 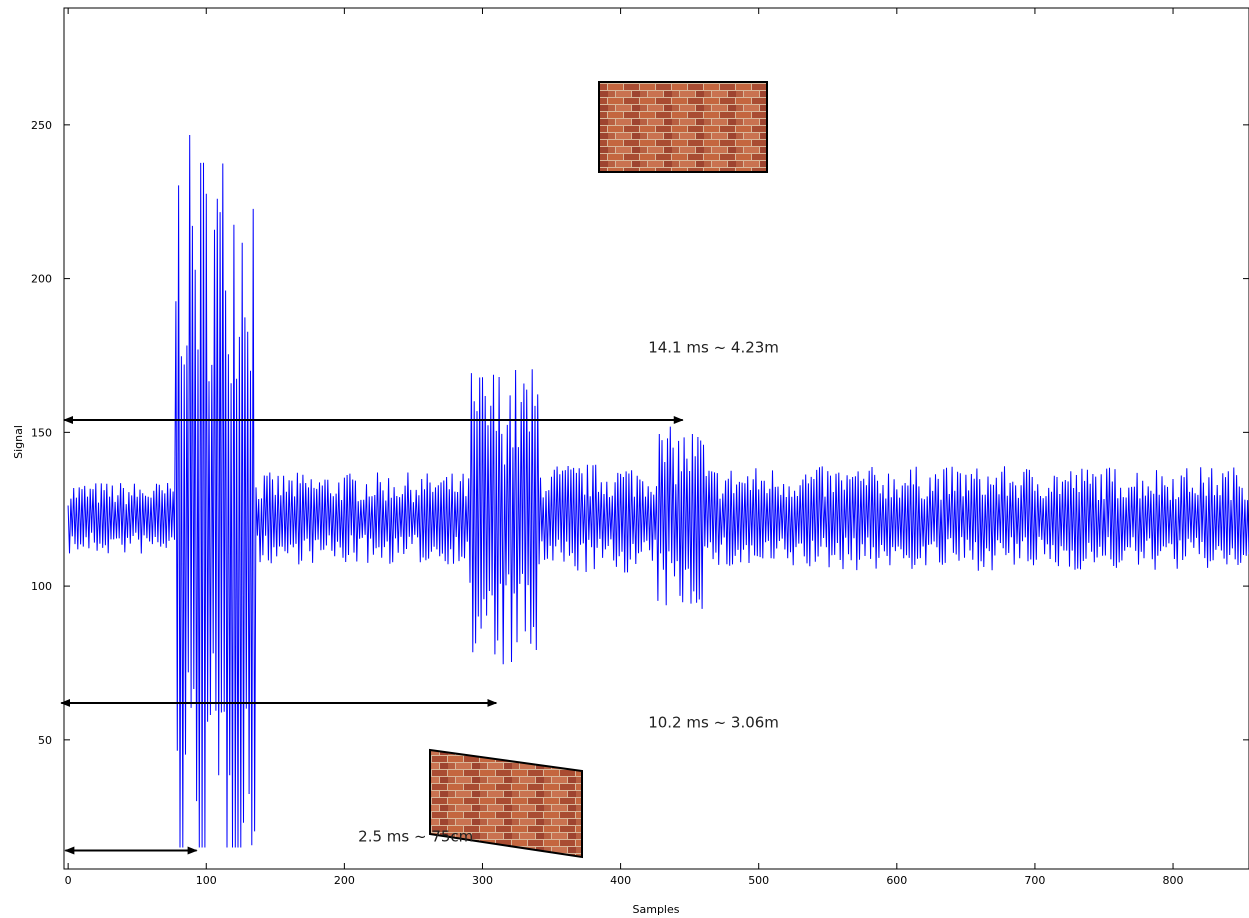 I want to click on annotation-label-2: 2.5 ms ~ 75cm, so click(x=415, y=836).